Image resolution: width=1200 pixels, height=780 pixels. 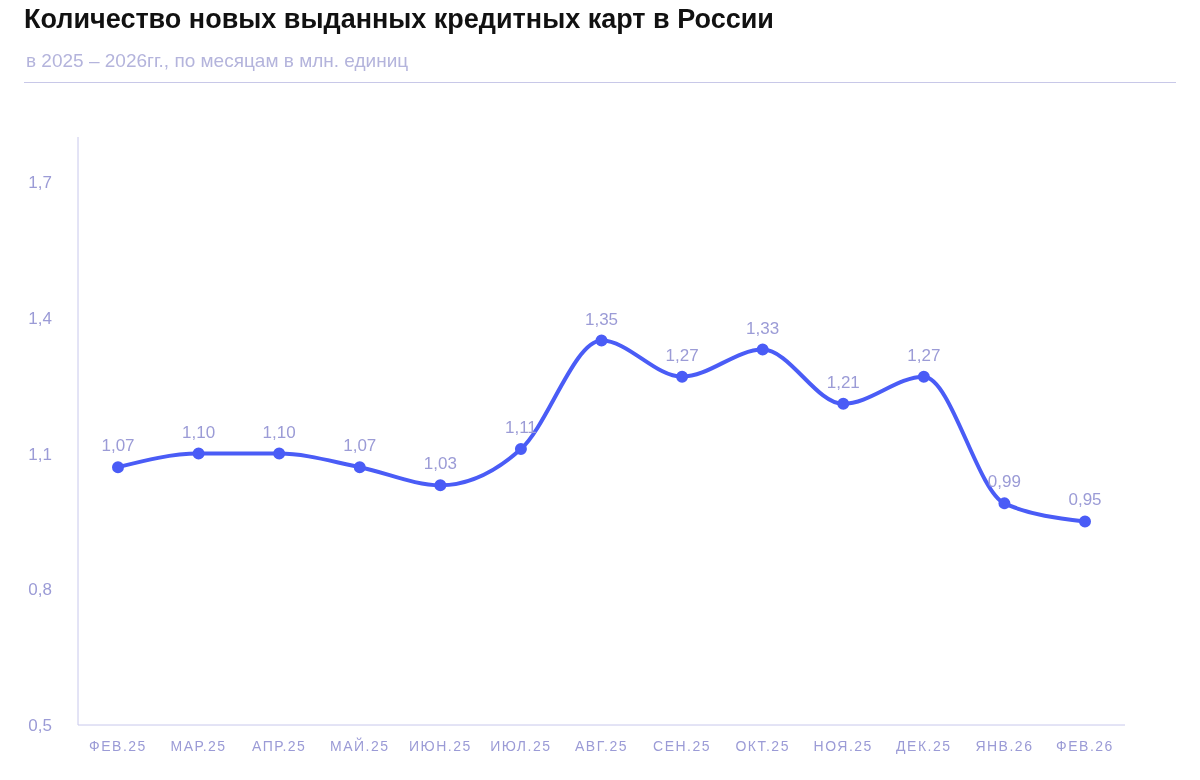 What do you see at coordinates (40, 726) in the screenshot?
I see `y-tick-label: 0,5` at bounding box center [40, 726].